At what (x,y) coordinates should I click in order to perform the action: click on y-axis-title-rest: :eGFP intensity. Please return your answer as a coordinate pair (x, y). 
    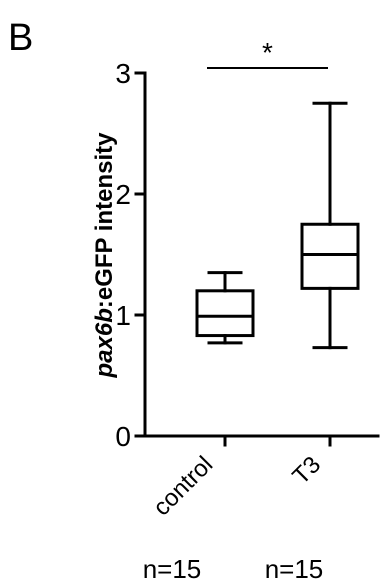
    Looking at the image, I should click on (104, 220).